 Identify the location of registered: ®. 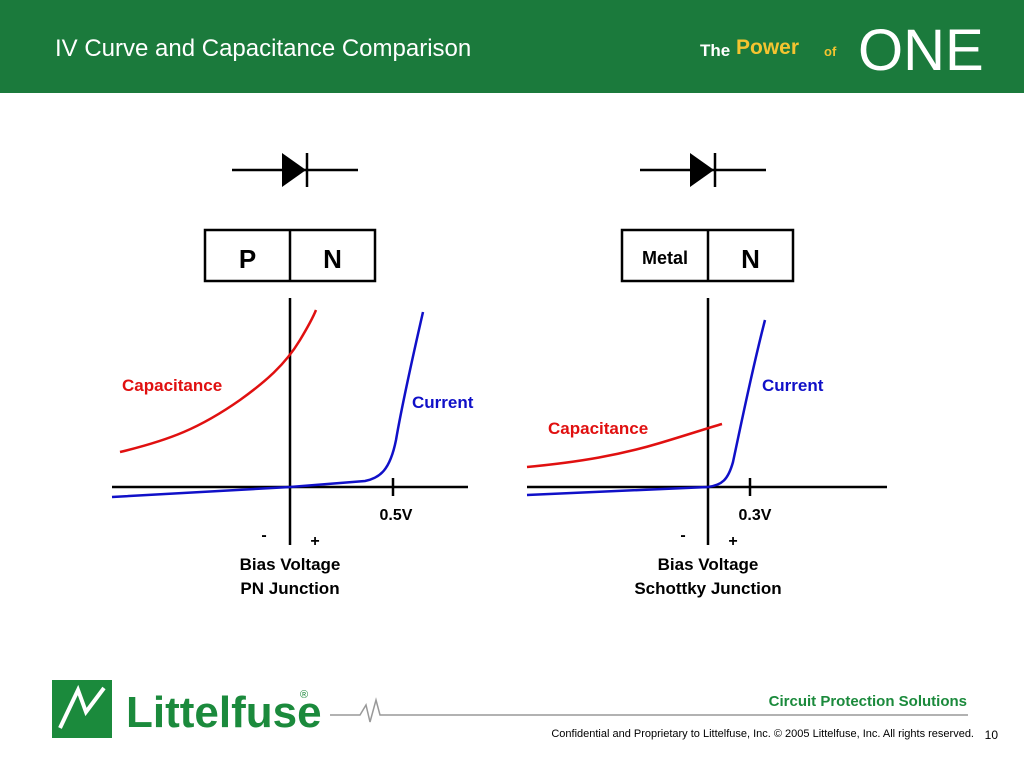
(304, 695).